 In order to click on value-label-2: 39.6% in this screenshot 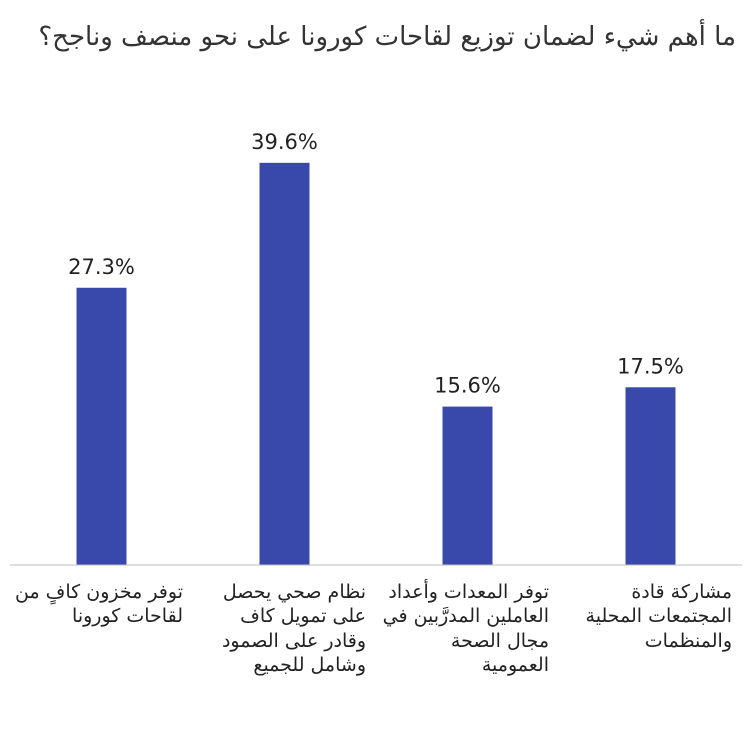, I will do `click(284, 142)`.